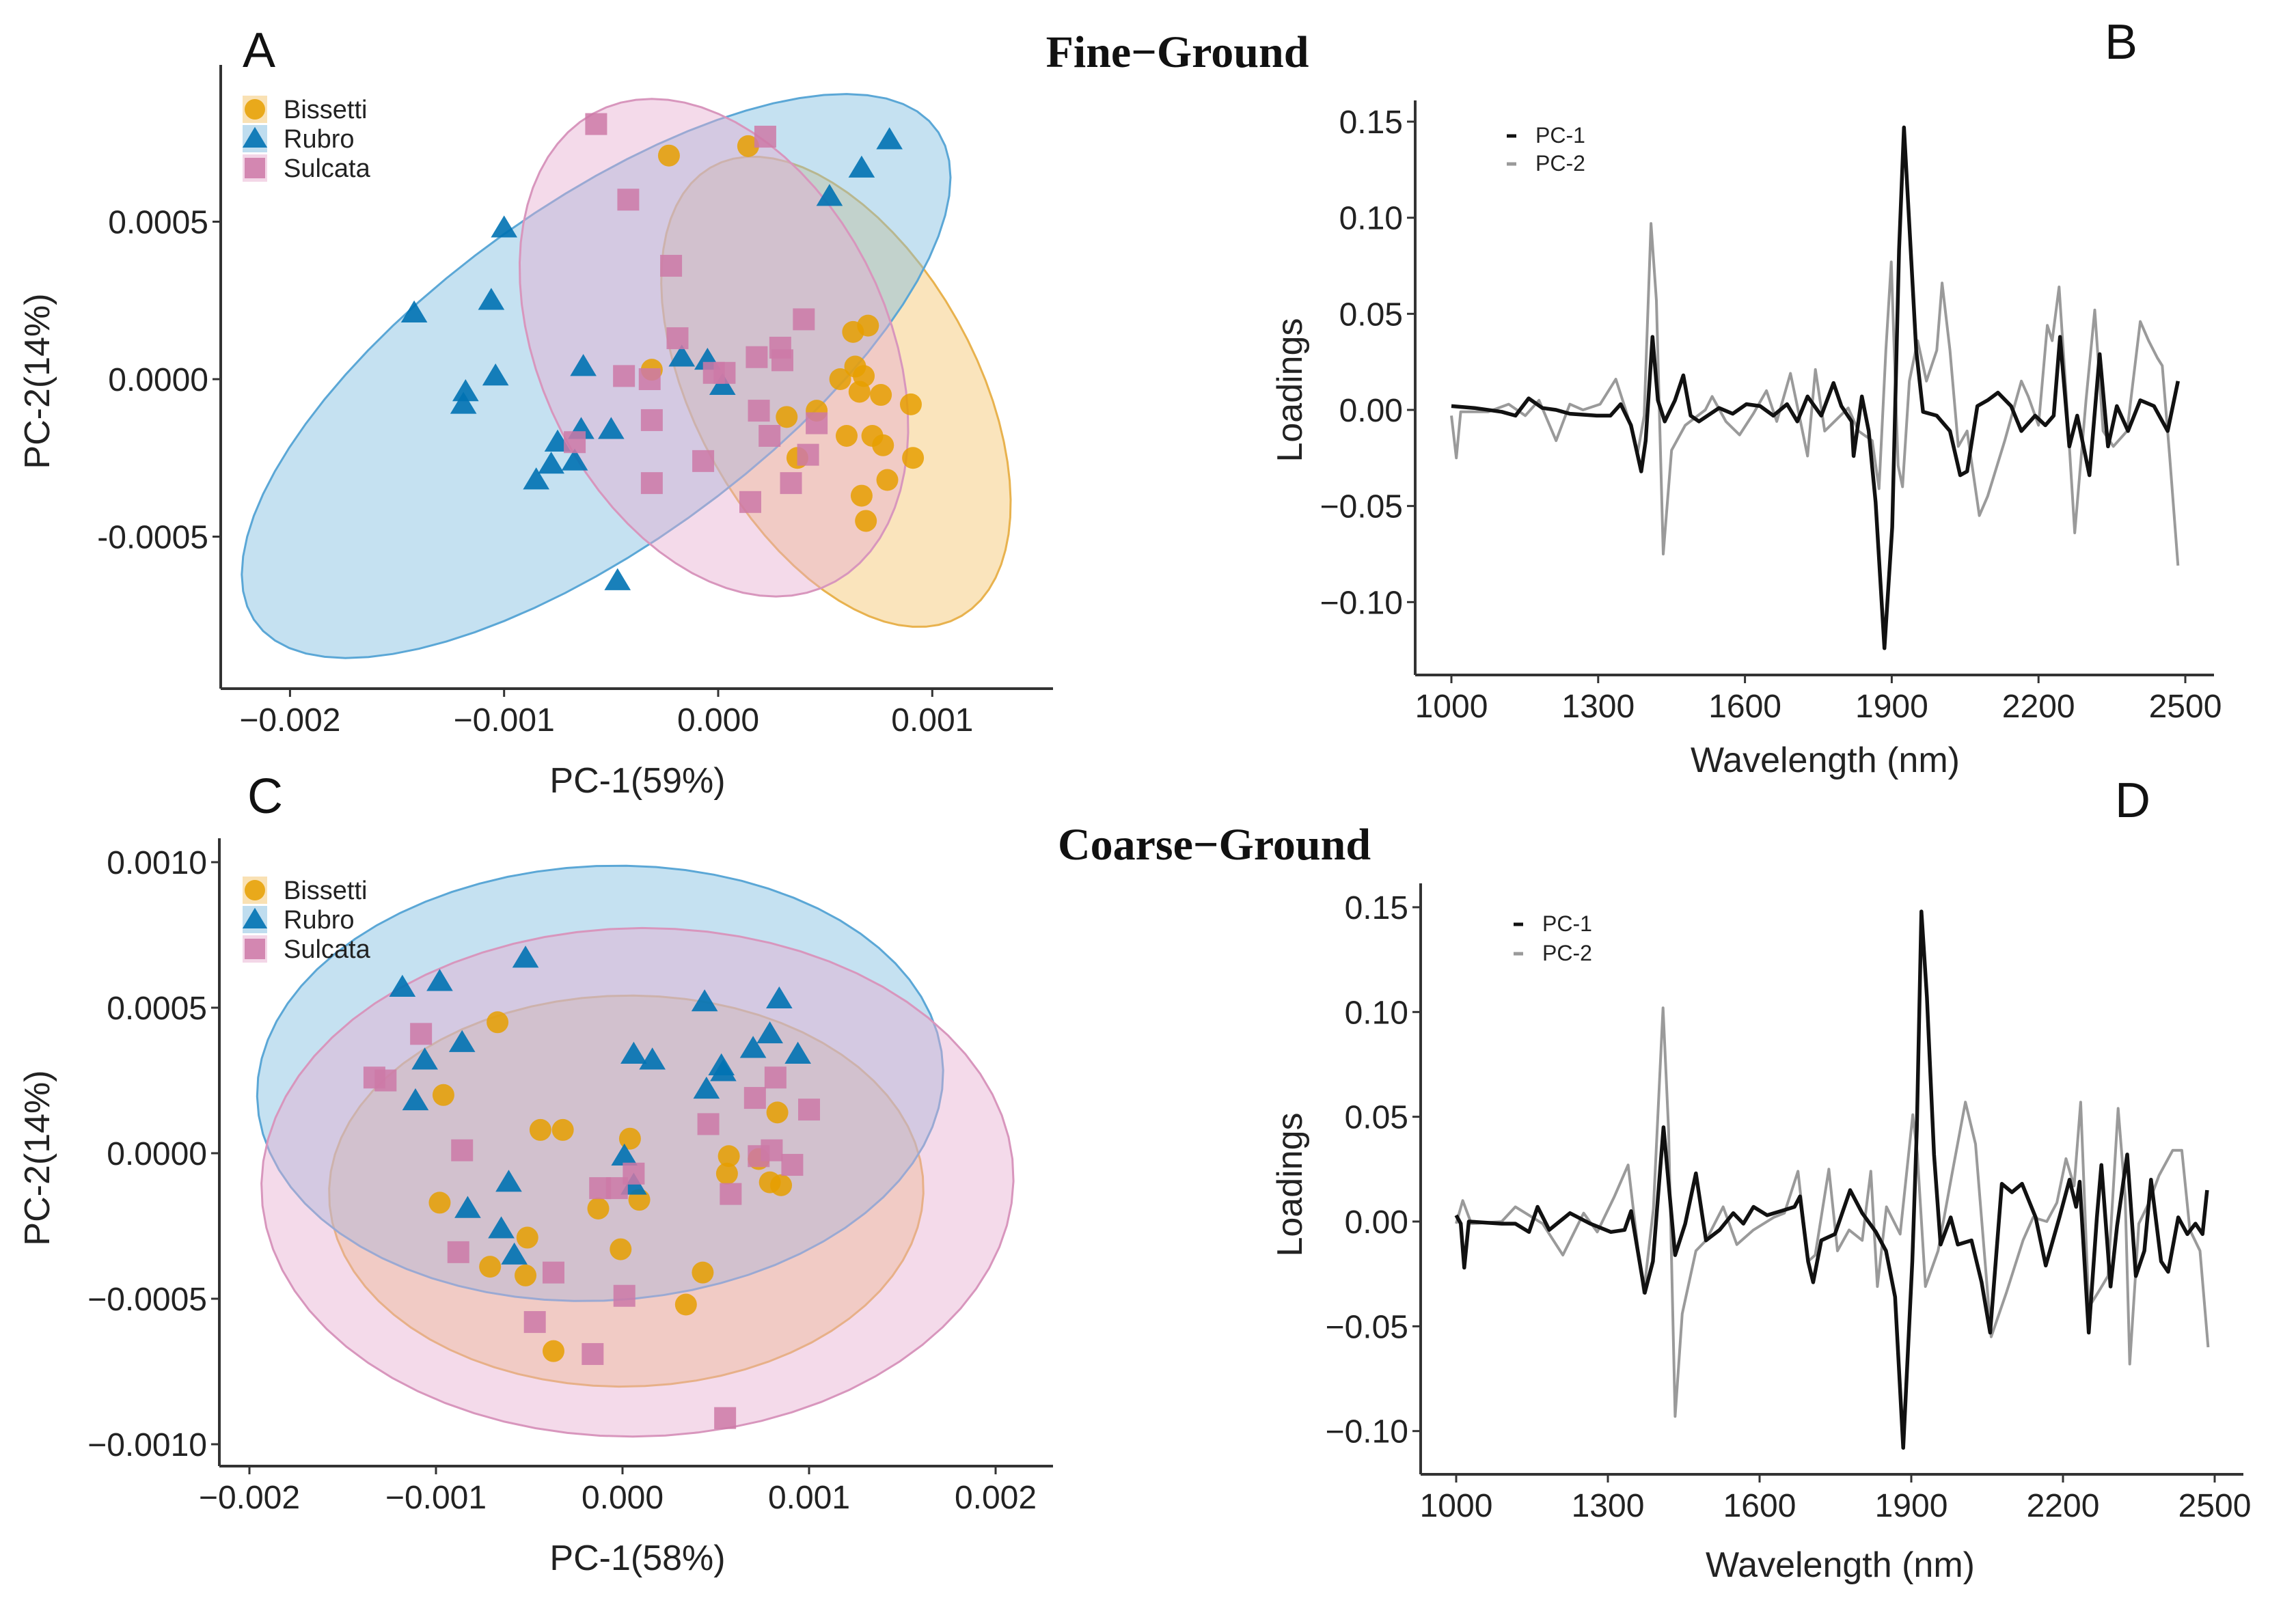 Image resolution: width=2296 pixels, height=1613 pixels. Describe the element at coordinates (1376, 1118) in the screenshot. I see `y-tick-label: 0.05` at that location.